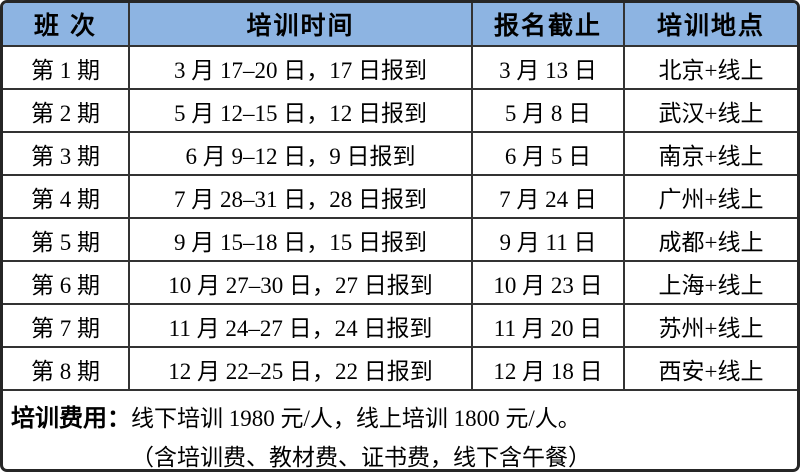 This screenshot has height=472, width=800. Describe the element at coordinates (301, 240) in the screenshot. I see `time-cell: 9 月 15–18 日，15 日报到` at that location.